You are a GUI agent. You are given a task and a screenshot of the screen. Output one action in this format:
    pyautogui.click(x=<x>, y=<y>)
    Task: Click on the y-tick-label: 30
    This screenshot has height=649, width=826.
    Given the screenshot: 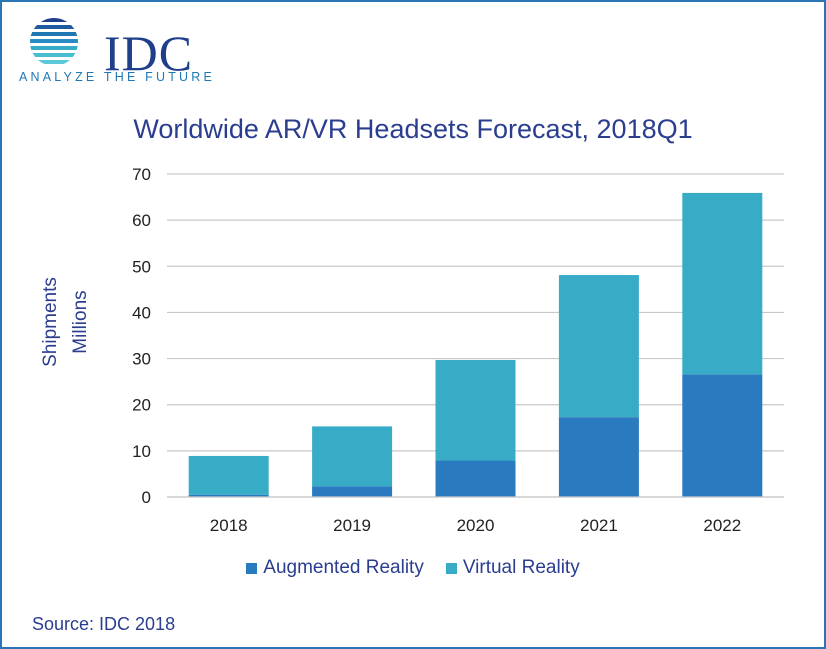 What is the action you would take?
    pyautogui.click(x=141, y=359)
    